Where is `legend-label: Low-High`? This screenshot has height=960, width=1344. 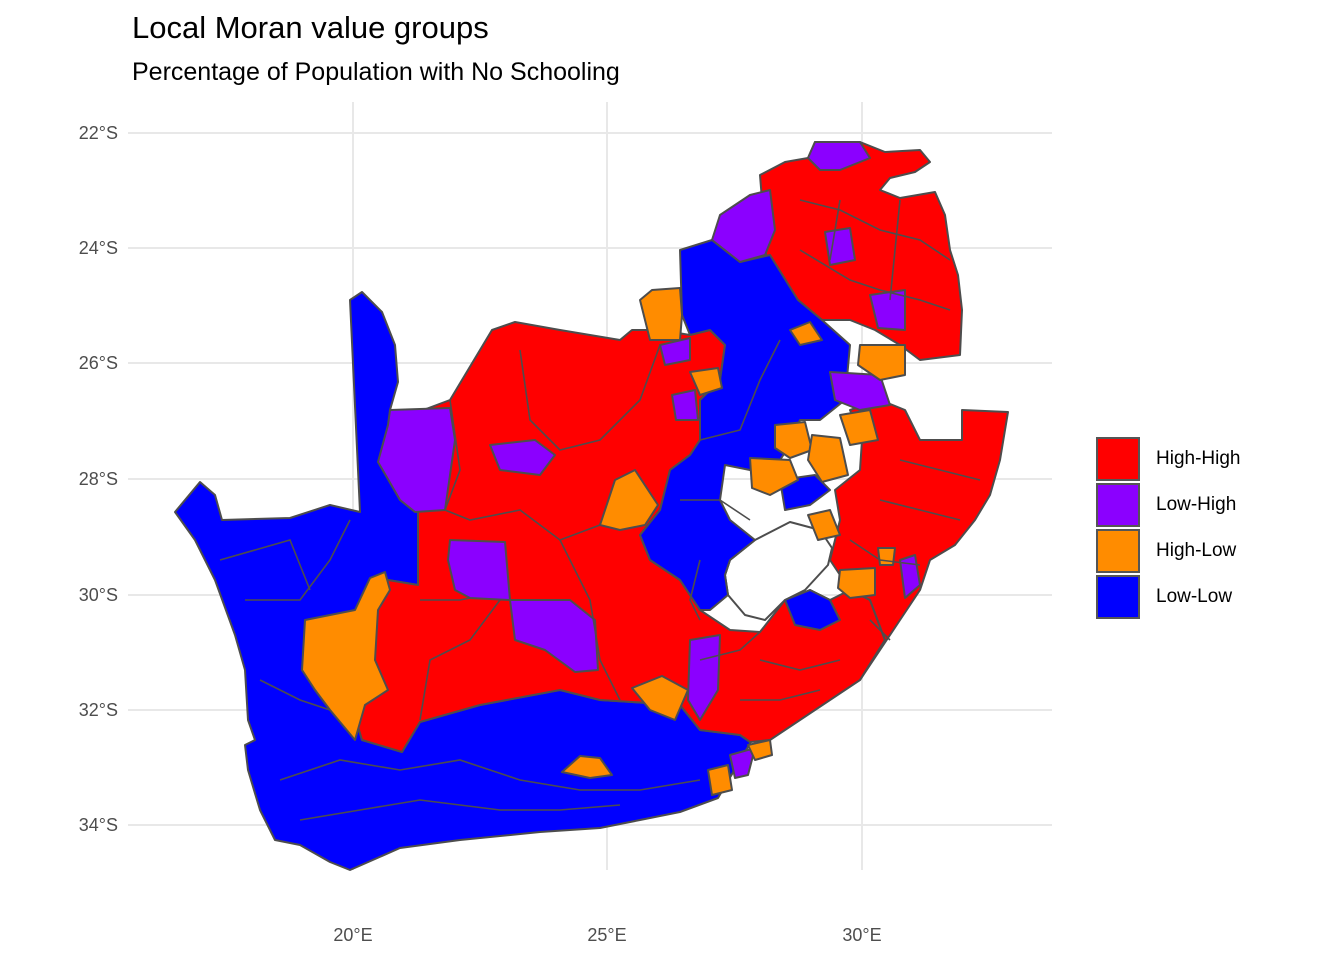
legend-label: Low-High is located at coordinates (1196, 504).